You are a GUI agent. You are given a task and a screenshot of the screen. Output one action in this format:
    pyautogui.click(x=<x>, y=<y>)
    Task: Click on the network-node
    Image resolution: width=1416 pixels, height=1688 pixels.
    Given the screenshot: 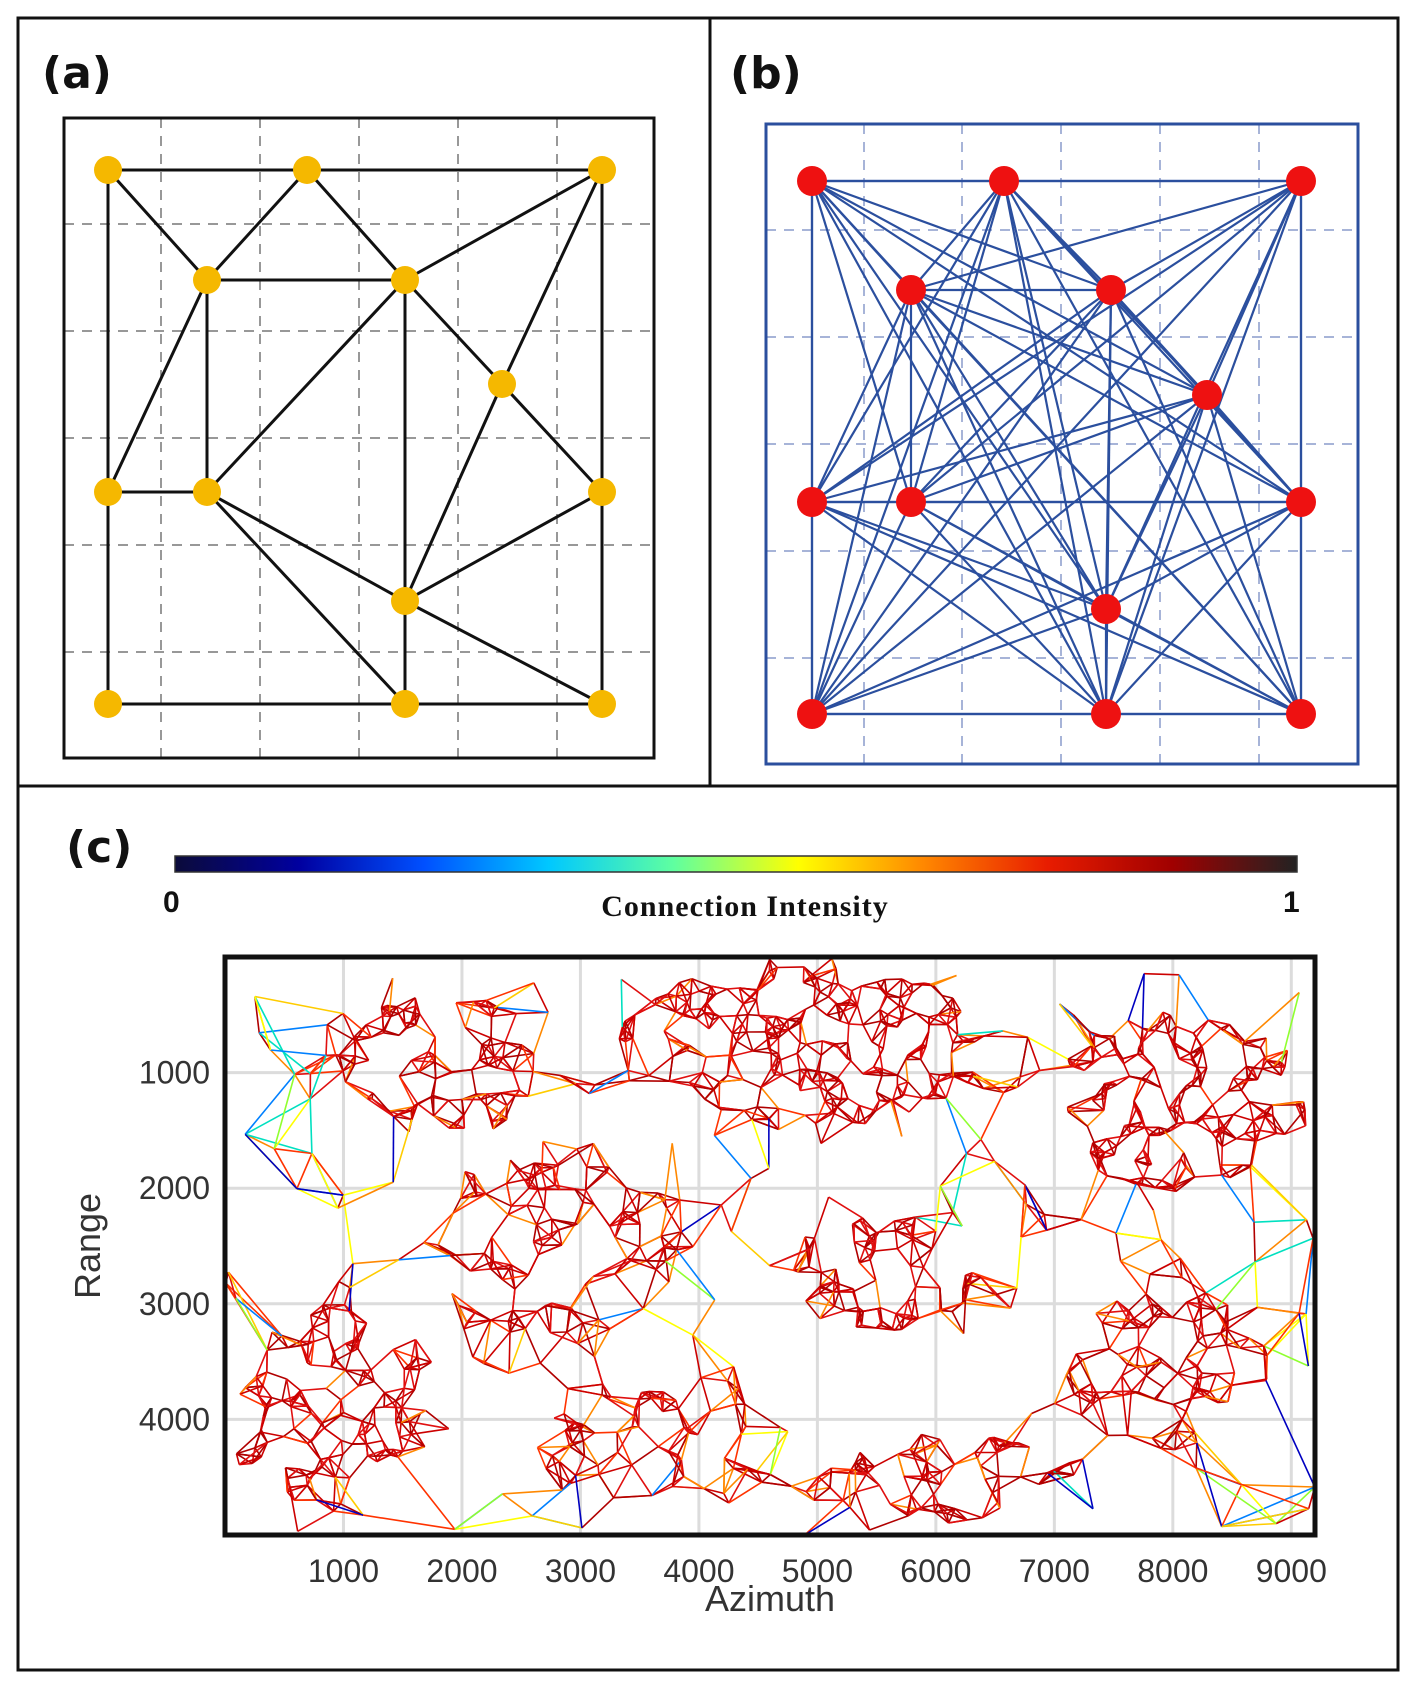 What is the action you would take?
    pyautogui.click(x=911, y=502)
    